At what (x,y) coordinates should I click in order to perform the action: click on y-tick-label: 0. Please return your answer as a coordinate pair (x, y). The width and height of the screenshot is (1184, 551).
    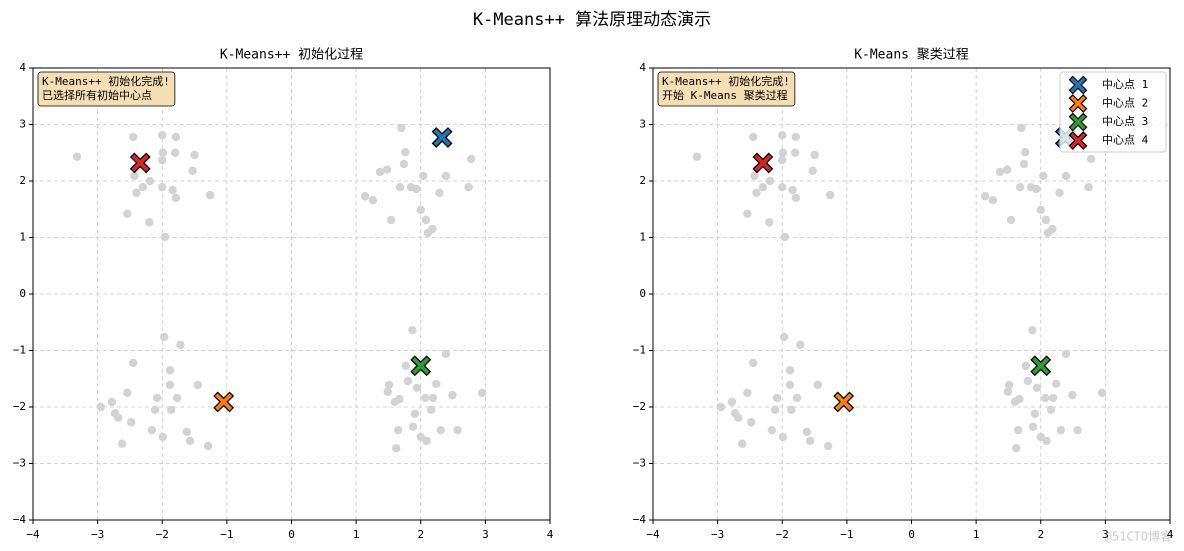
    Looking at the image, I should click on (22, 293).